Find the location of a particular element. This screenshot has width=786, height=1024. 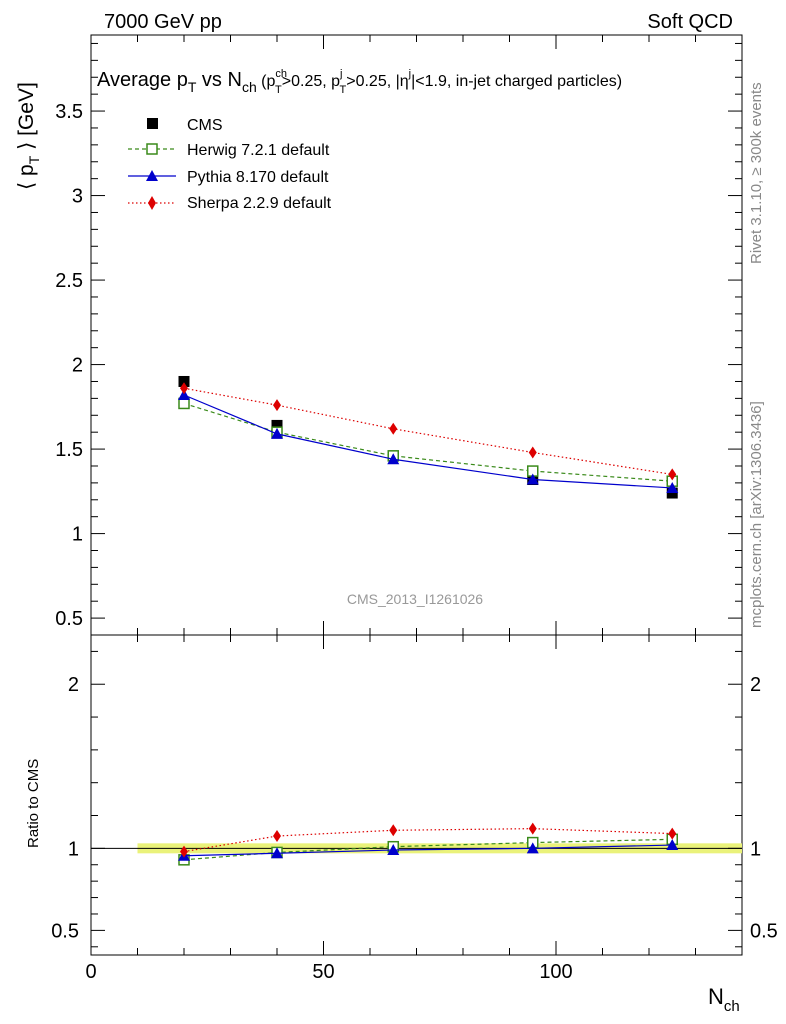

header-right: Soft QCD is located at coordinates (690, 22).